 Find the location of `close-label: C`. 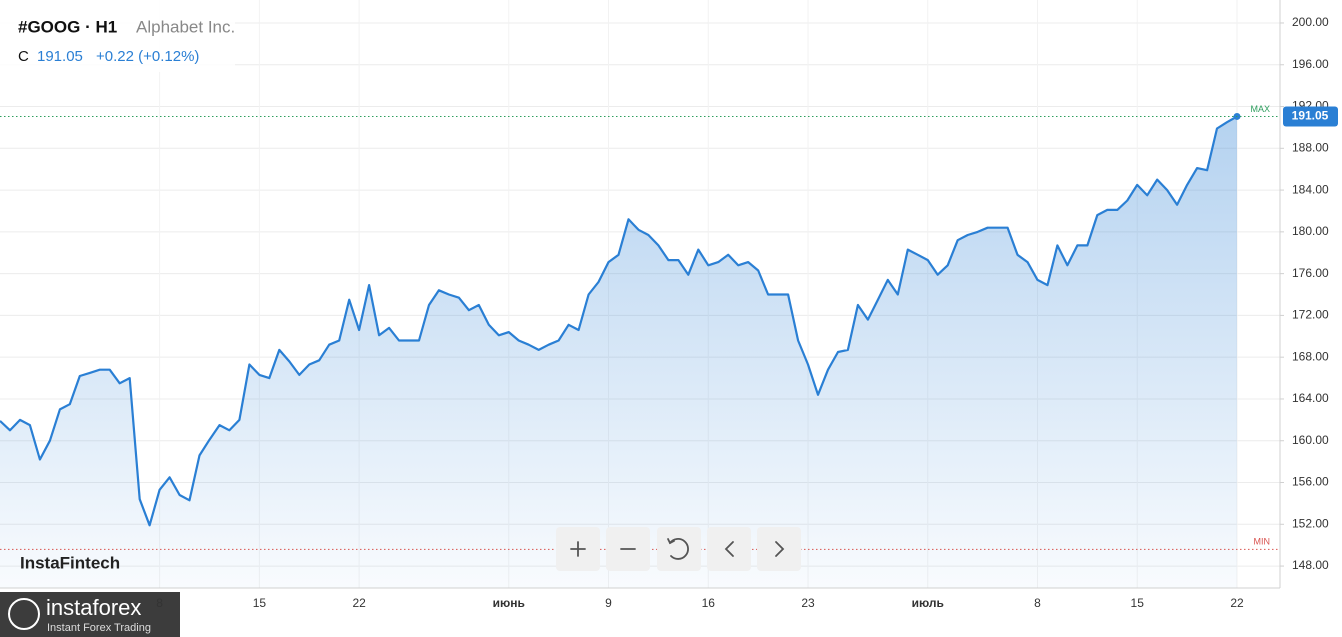

close-label: C is located at coordinates (23, 56).